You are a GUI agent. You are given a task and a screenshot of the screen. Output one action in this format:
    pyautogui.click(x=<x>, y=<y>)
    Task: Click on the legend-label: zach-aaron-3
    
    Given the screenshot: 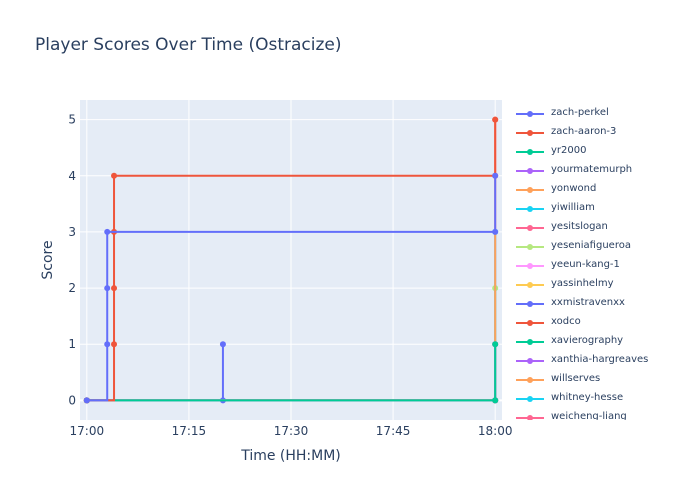 What is the action you would take?
    pyautogui.click(x=584, y=131)
    